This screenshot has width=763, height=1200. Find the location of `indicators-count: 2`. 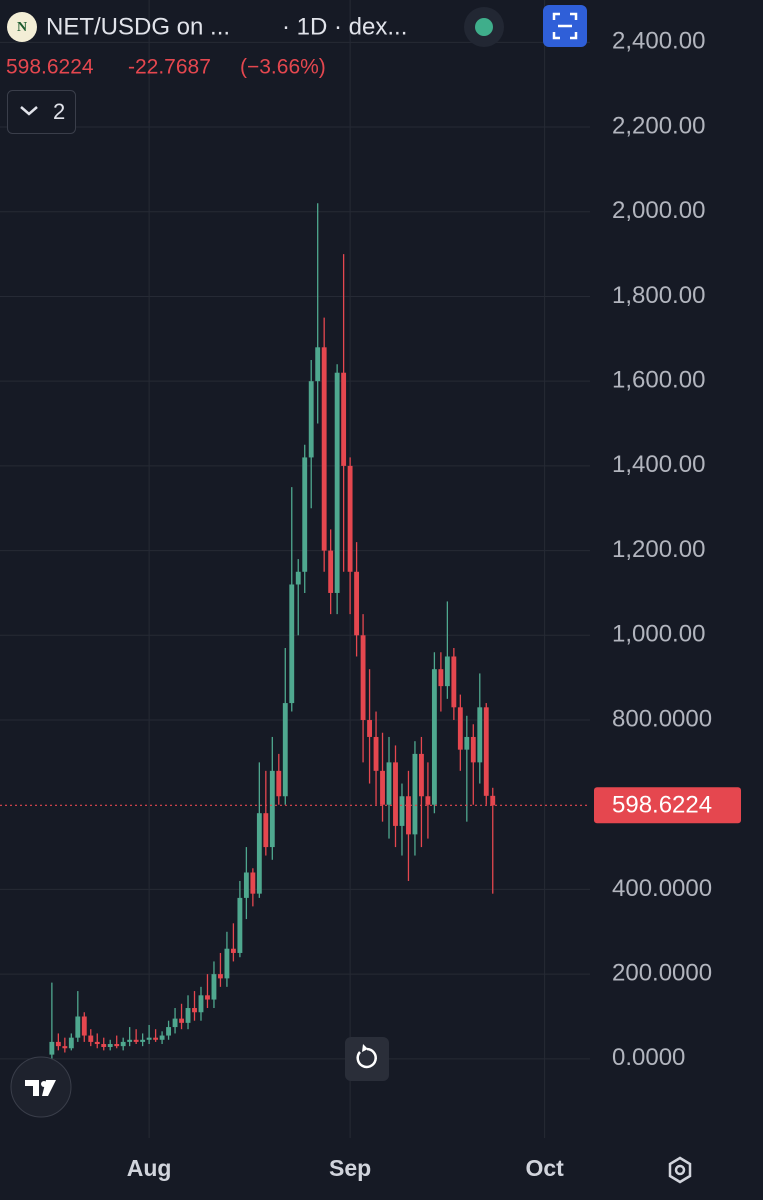

indicators-count: 2 is located at coordinates (59, 111).